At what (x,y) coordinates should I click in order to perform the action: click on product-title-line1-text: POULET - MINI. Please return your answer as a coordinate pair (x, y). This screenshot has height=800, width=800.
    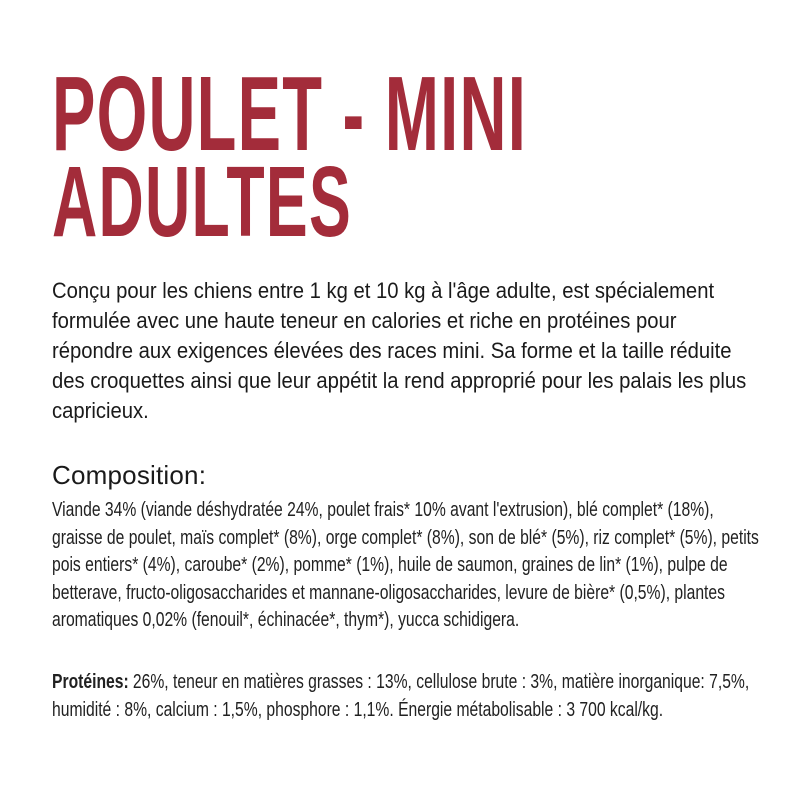
    Looking at the image, I should click on (289, 114).